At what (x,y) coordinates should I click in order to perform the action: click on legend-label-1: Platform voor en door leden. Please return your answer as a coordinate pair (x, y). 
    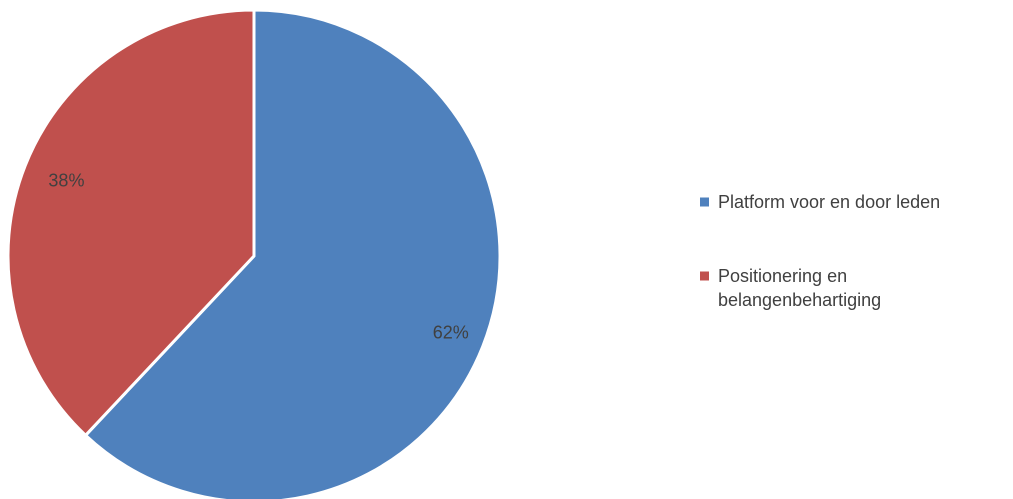
    Looking at the image, I should click on (829, 202).